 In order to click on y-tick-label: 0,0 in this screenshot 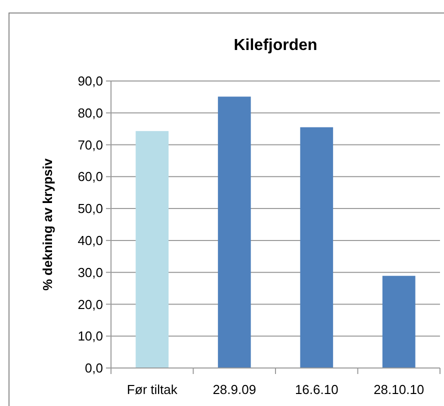, I will do `click(93, 368)`.